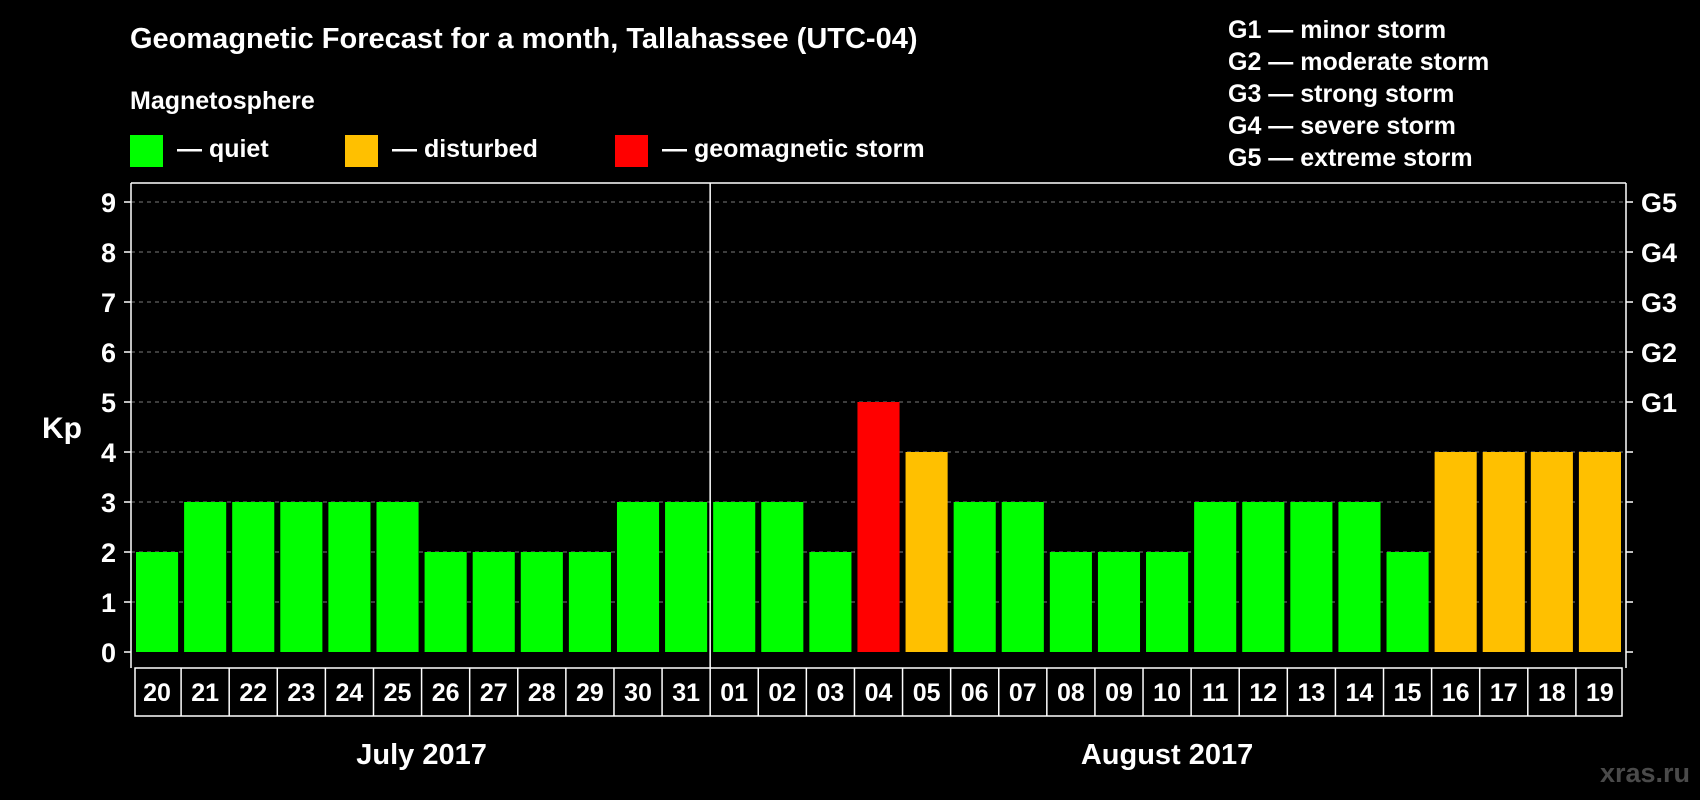  What do you see at coordinates (108, 503) in the screenshot?
I see `y-tick-label: 3` at bounding box center [108, 503].